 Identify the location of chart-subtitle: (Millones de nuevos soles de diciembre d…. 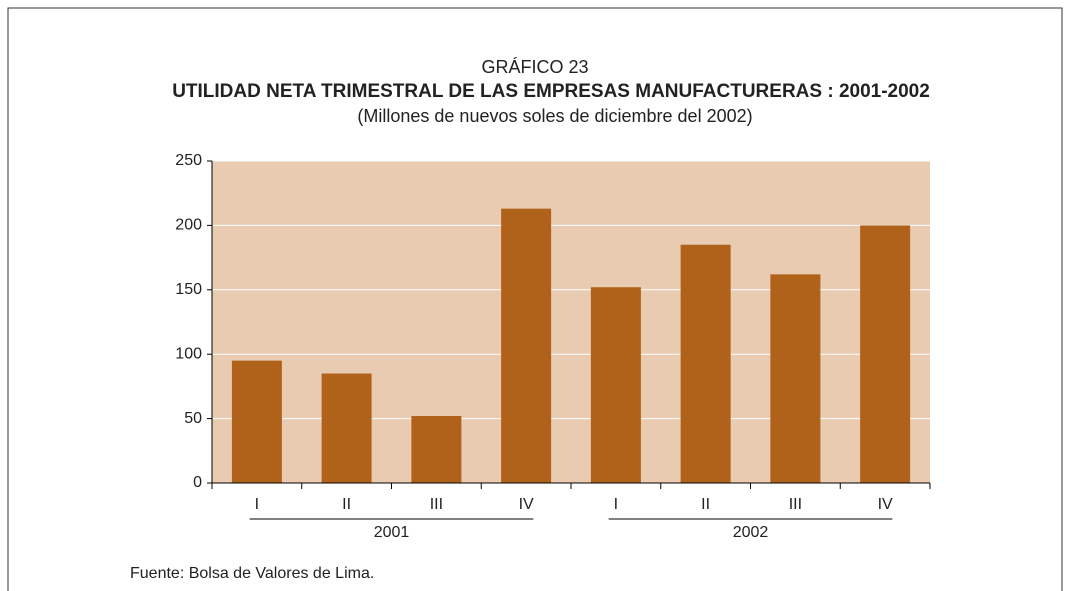
(554, 116).